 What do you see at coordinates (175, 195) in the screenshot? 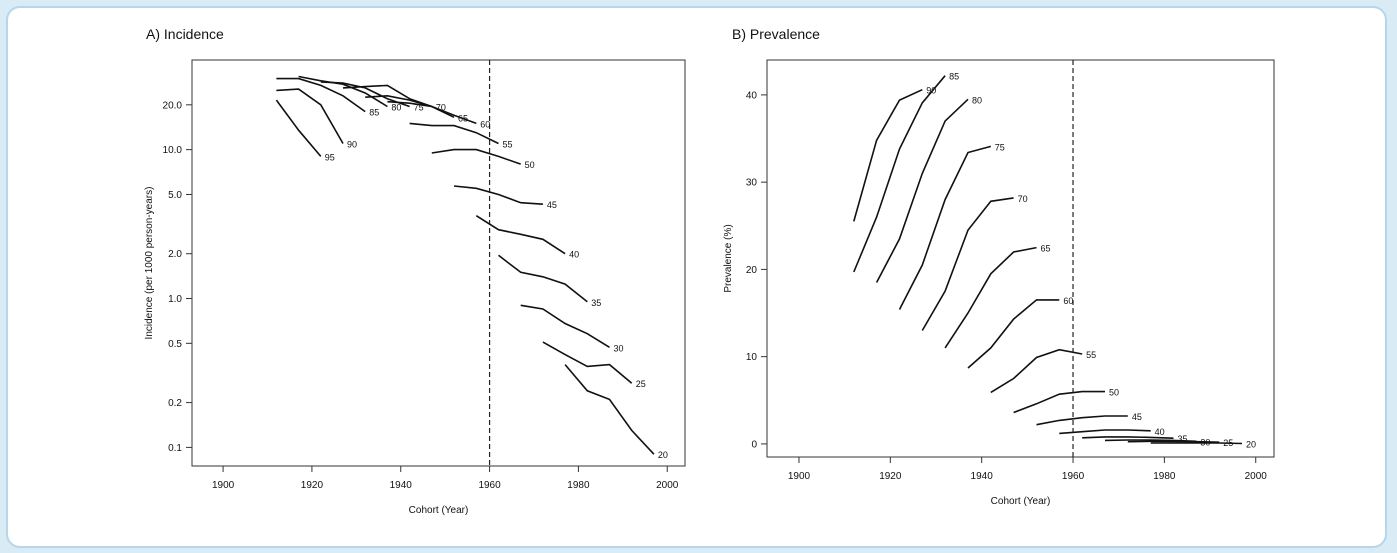
I see `y-tick-label: 5.0` at bounding box center [175, 195].